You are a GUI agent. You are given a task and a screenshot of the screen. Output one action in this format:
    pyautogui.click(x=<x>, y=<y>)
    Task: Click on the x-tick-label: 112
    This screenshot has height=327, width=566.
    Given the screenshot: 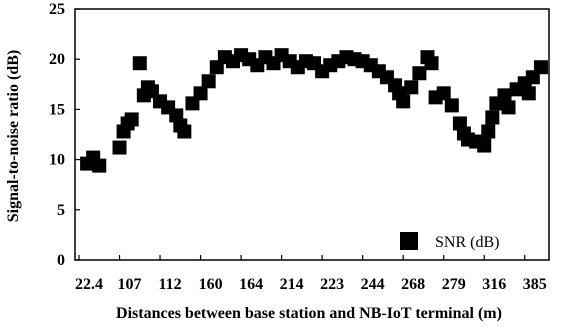 What is the action you would take?
    pyautogui.click(x=169, y=284)
    